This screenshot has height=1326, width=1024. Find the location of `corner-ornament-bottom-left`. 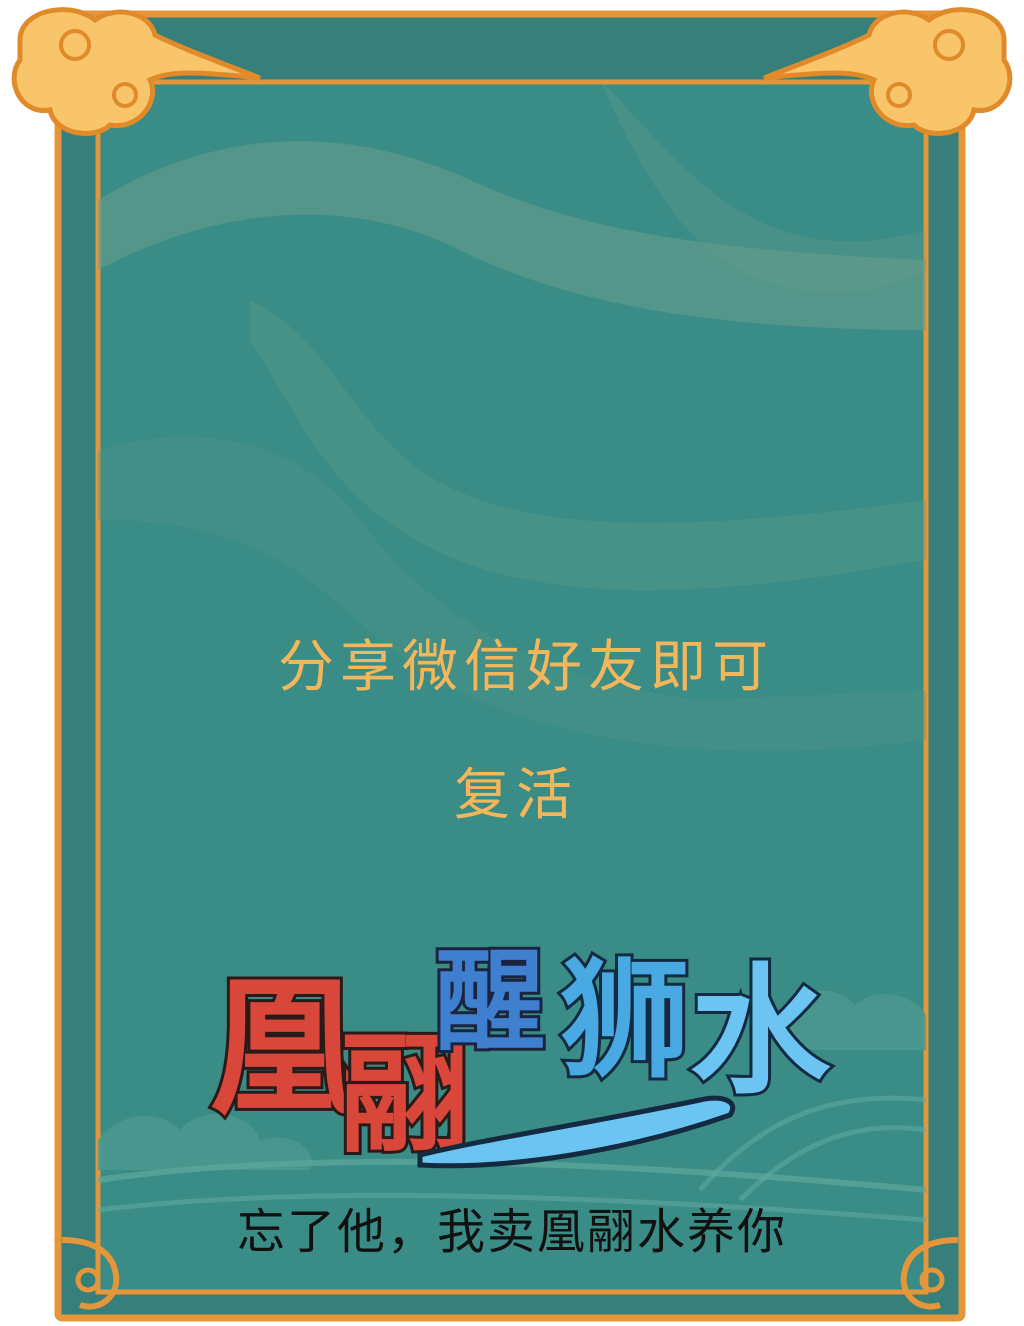

corner-ornament-bottom-left is located at coordinates (90, 1273).